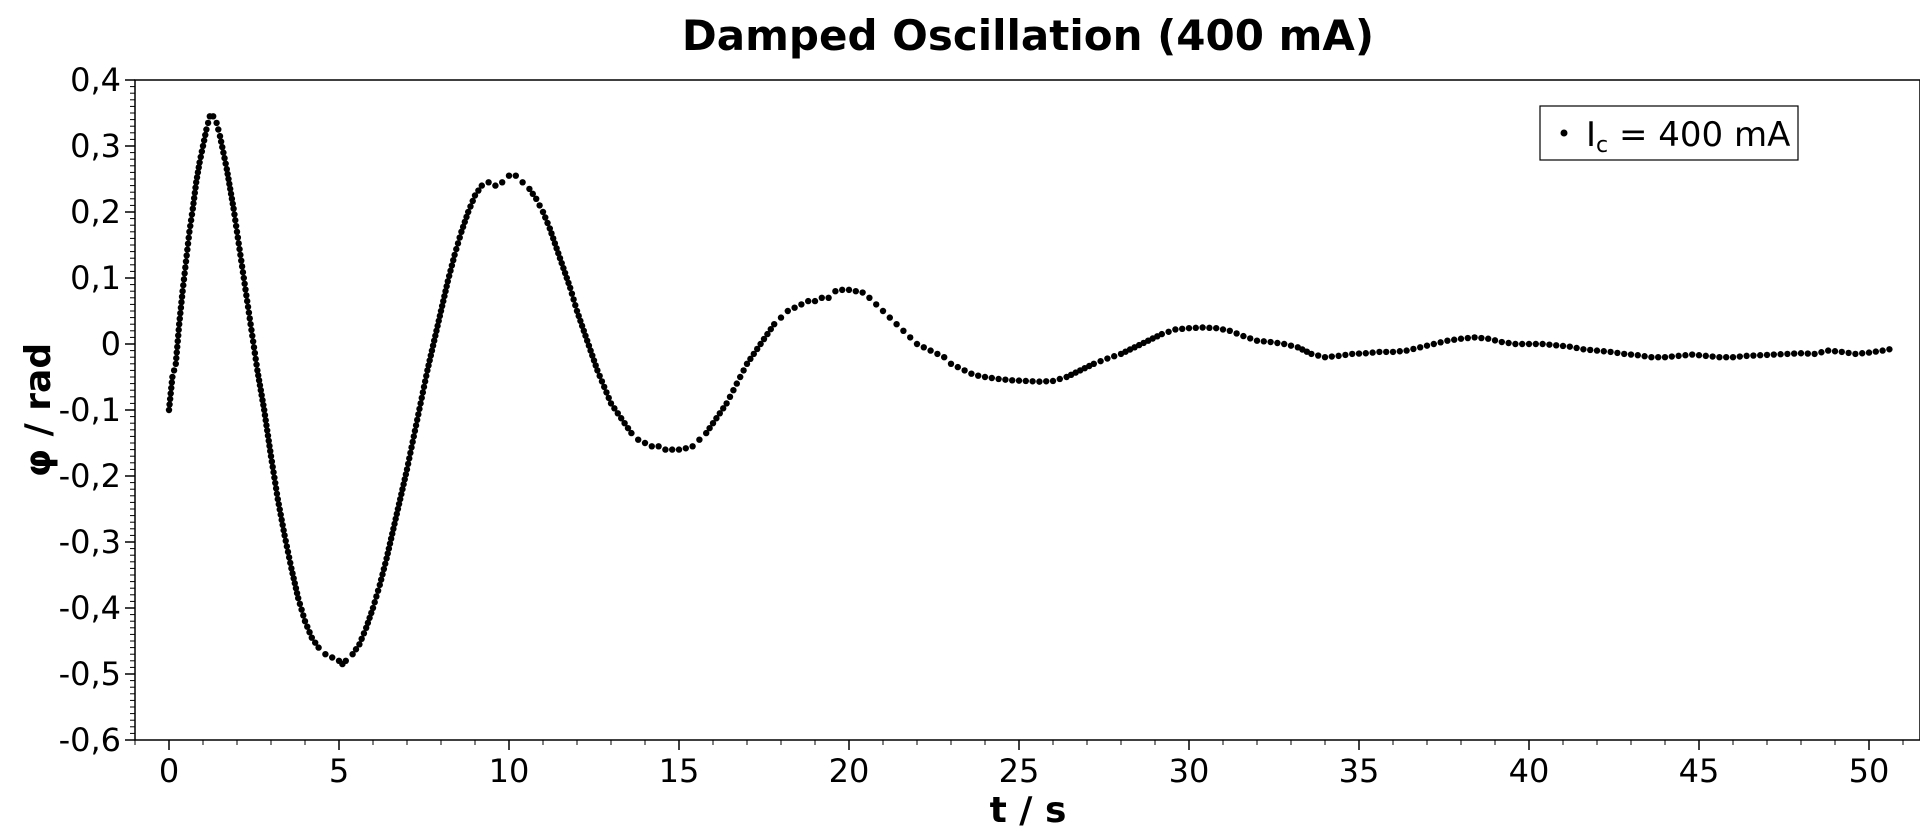 The height and width of the screenshot is (834, 1920). Describe the element at coordinates (1602, 145) in the screenshot. I see `legend-subscript: c` at that location.